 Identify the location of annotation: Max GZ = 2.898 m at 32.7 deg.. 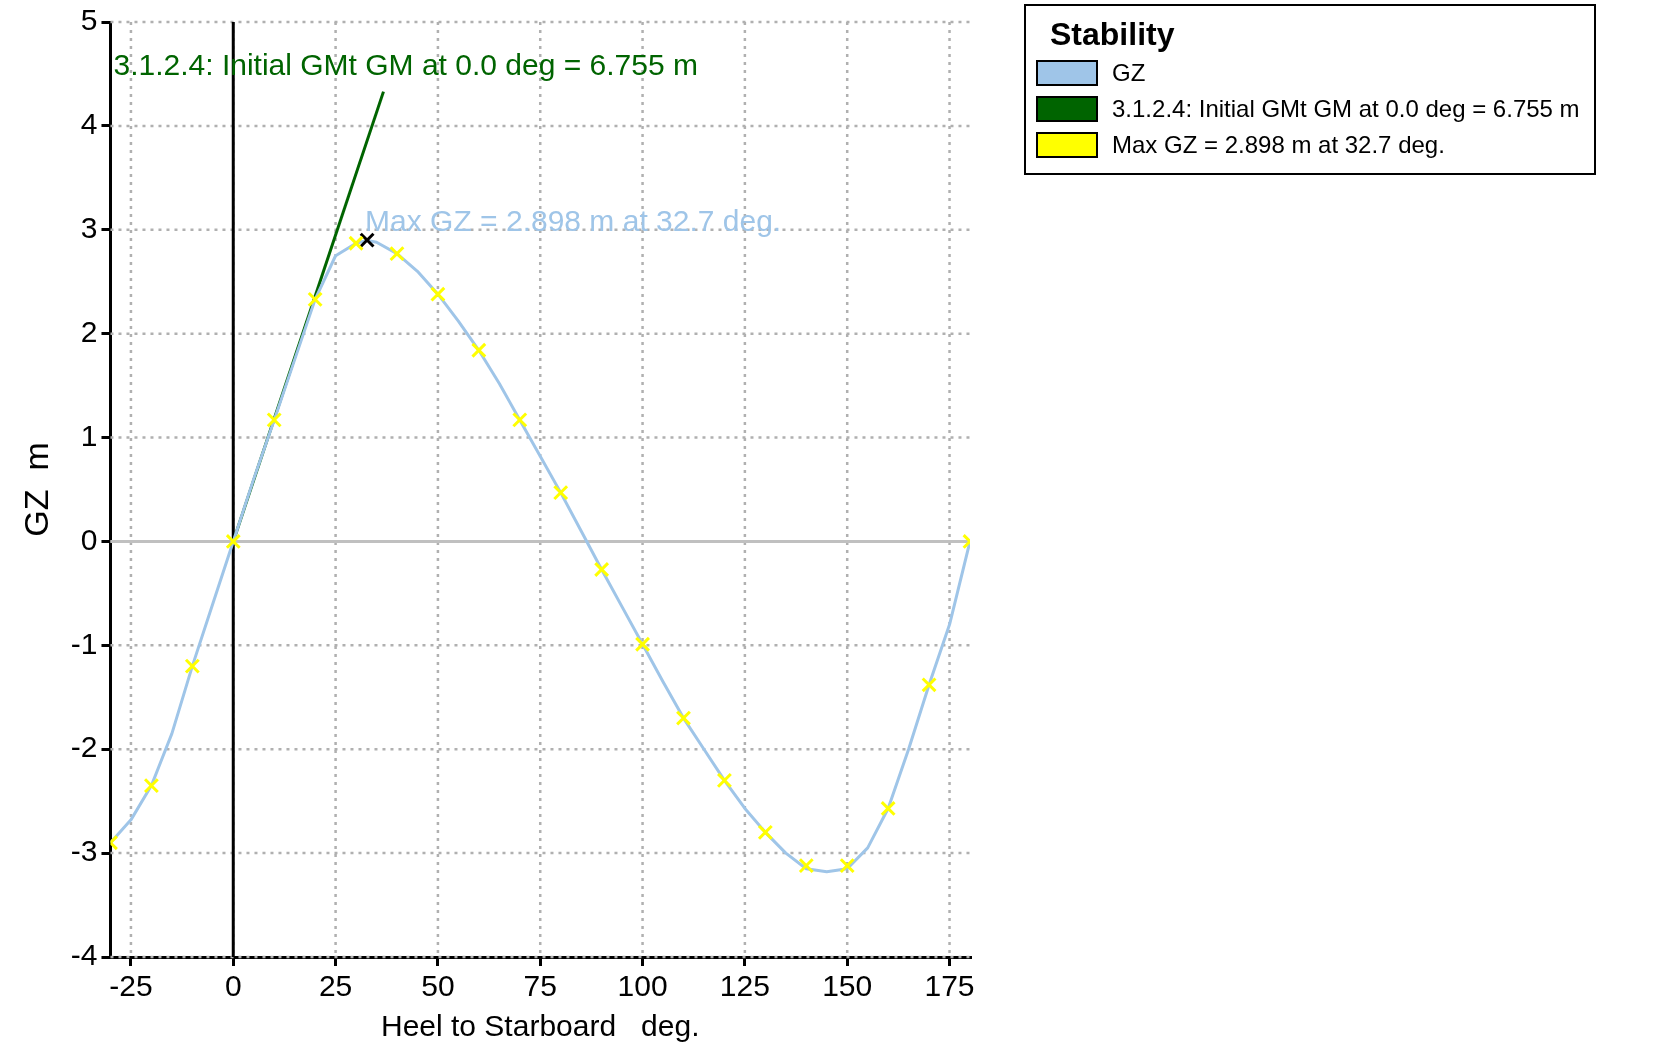
(573, 220).